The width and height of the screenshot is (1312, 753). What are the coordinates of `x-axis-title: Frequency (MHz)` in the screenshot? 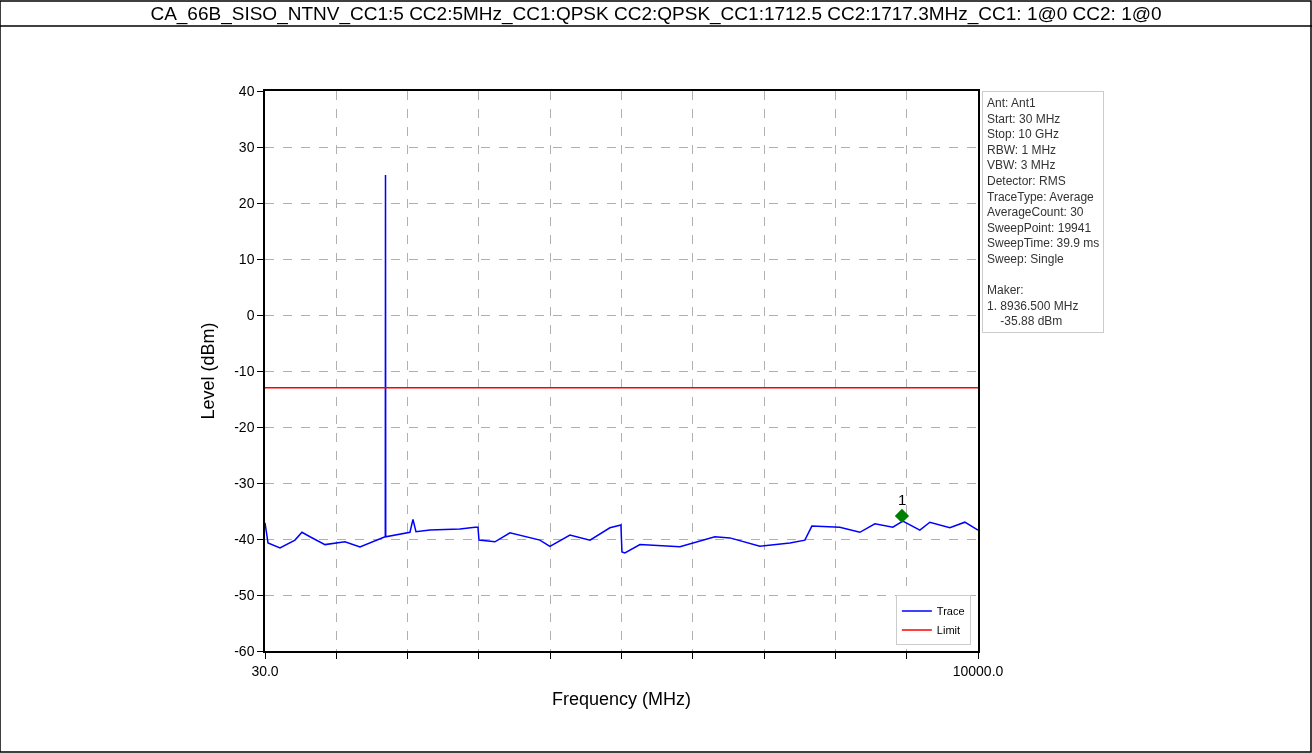 It's located at (621, 699).